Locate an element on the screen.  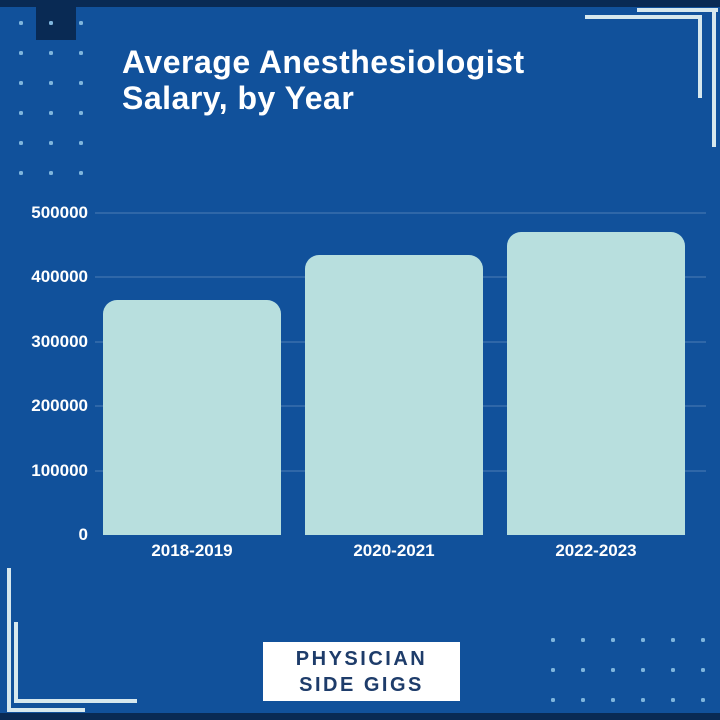
x-axis-tick-label: 2020-2021 is located at coordinates (394, 550).